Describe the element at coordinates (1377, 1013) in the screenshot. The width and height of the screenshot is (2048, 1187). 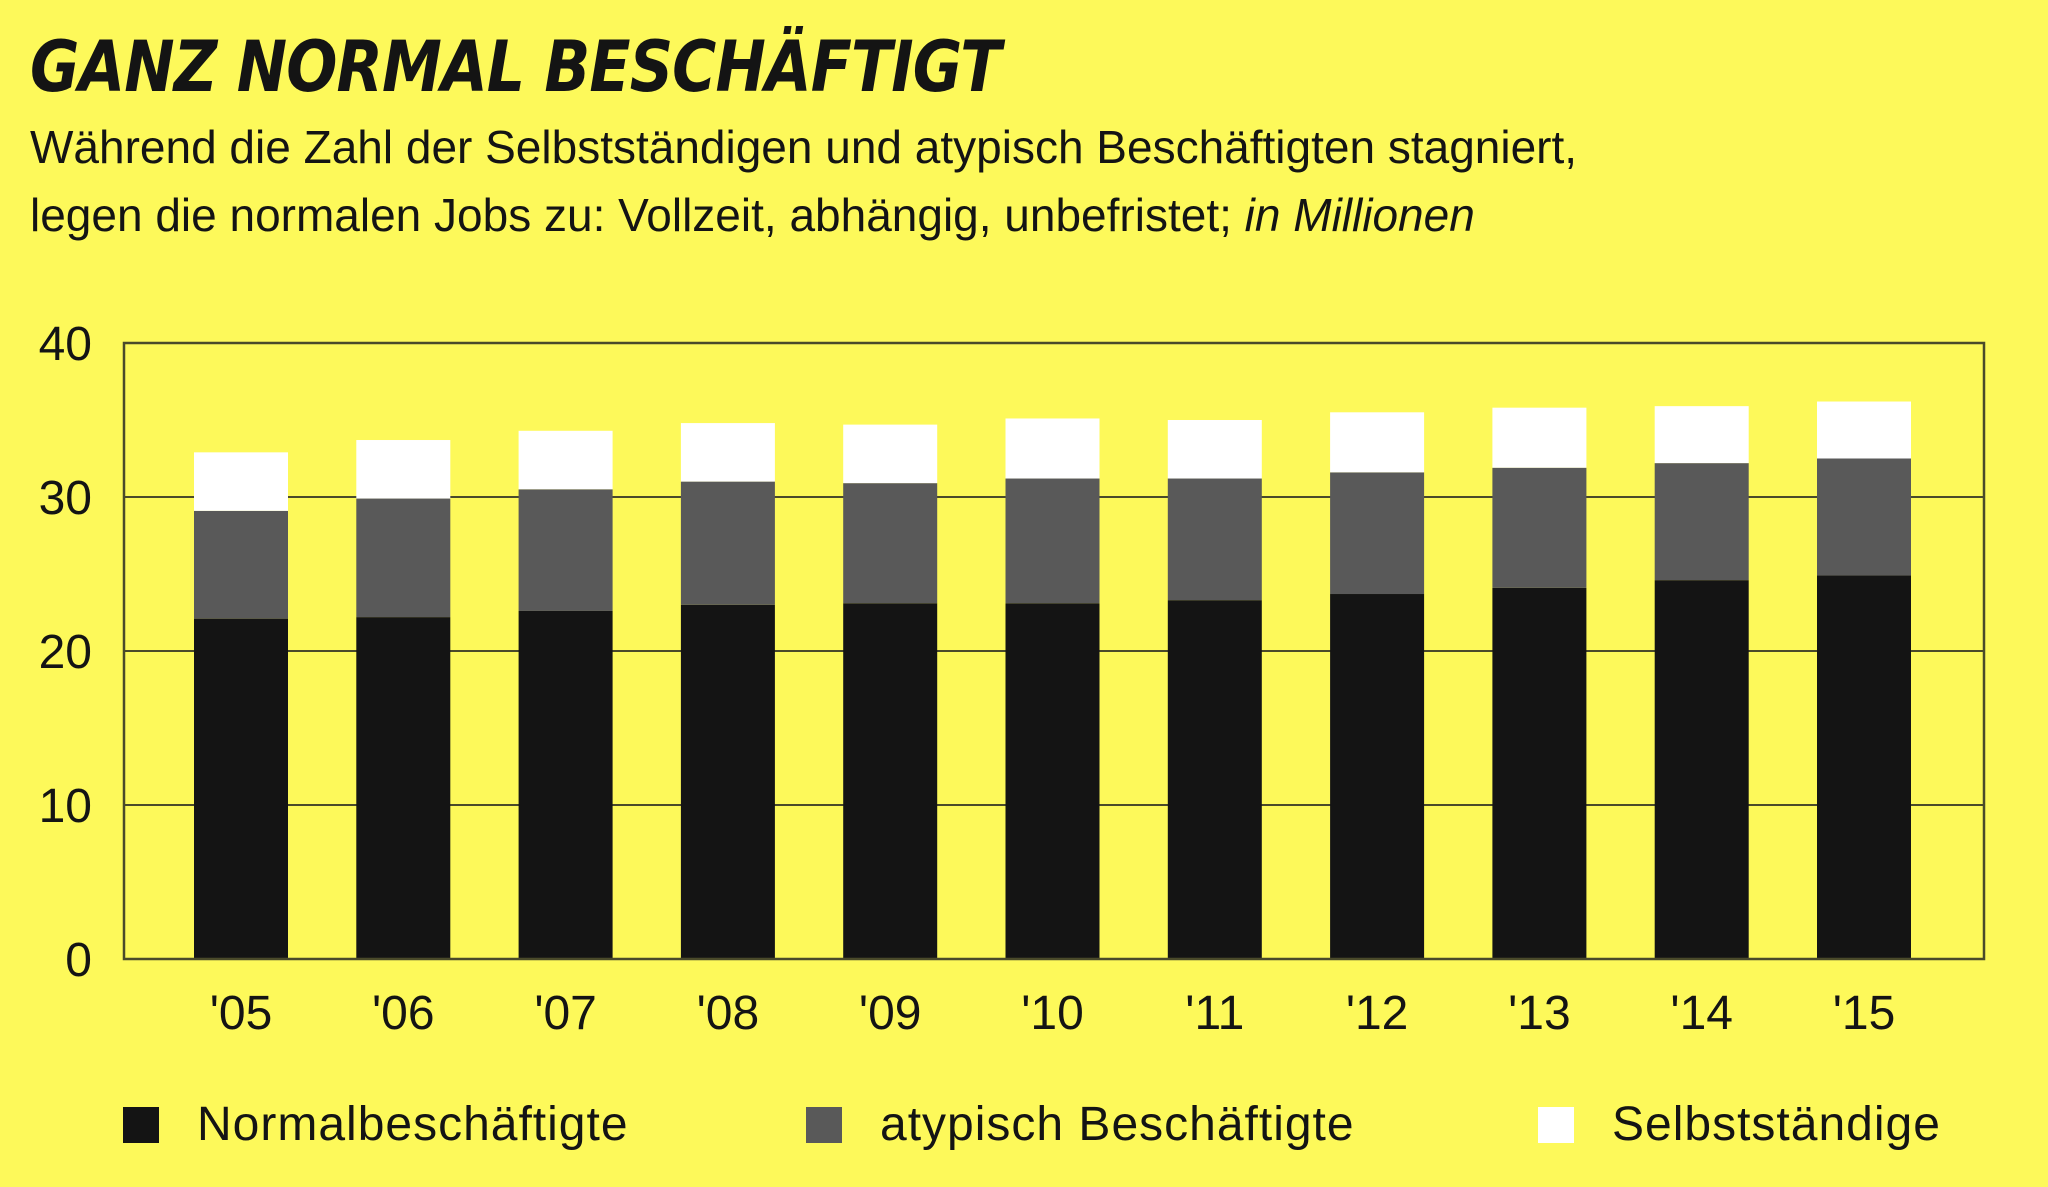
I see `x-tick-label-7: '12` at that location.